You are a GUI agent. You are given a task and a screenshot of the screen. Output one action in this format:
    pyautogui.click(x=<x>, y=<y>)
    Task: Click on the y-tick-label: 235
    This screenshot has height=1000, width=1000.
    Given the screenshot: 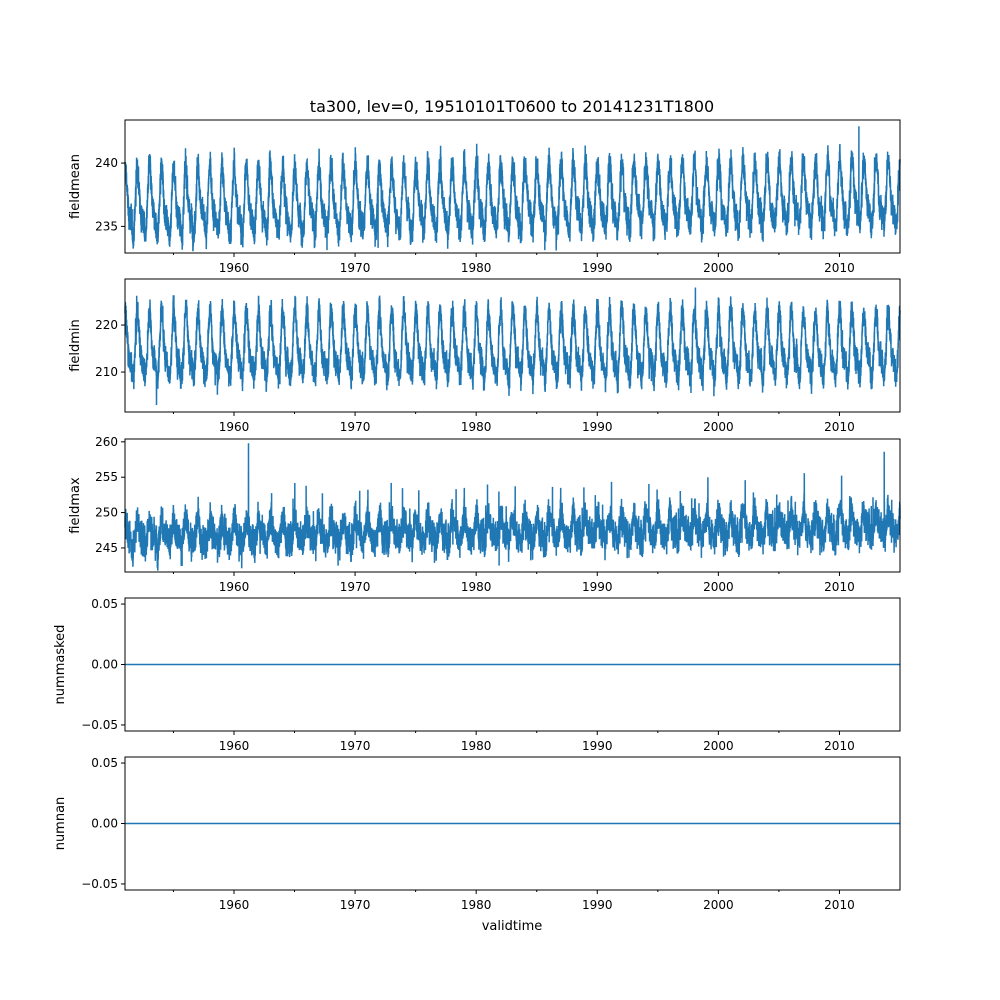 What is the action you would take?
    pyautogui.click(x=106, y=226)
    